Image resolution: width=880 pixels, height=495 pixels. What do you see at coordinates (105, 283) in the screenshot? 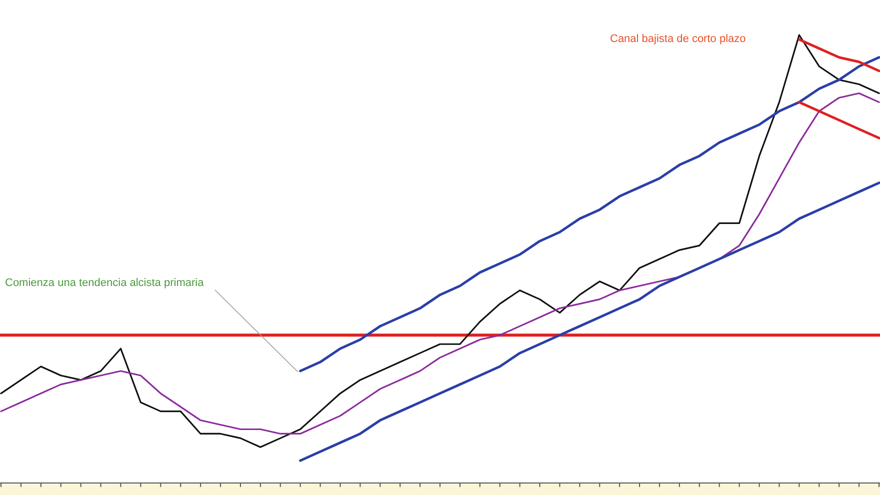
I see `annotation: Comienza una tendencia alcista primaria` at bounding box center [105, 283].